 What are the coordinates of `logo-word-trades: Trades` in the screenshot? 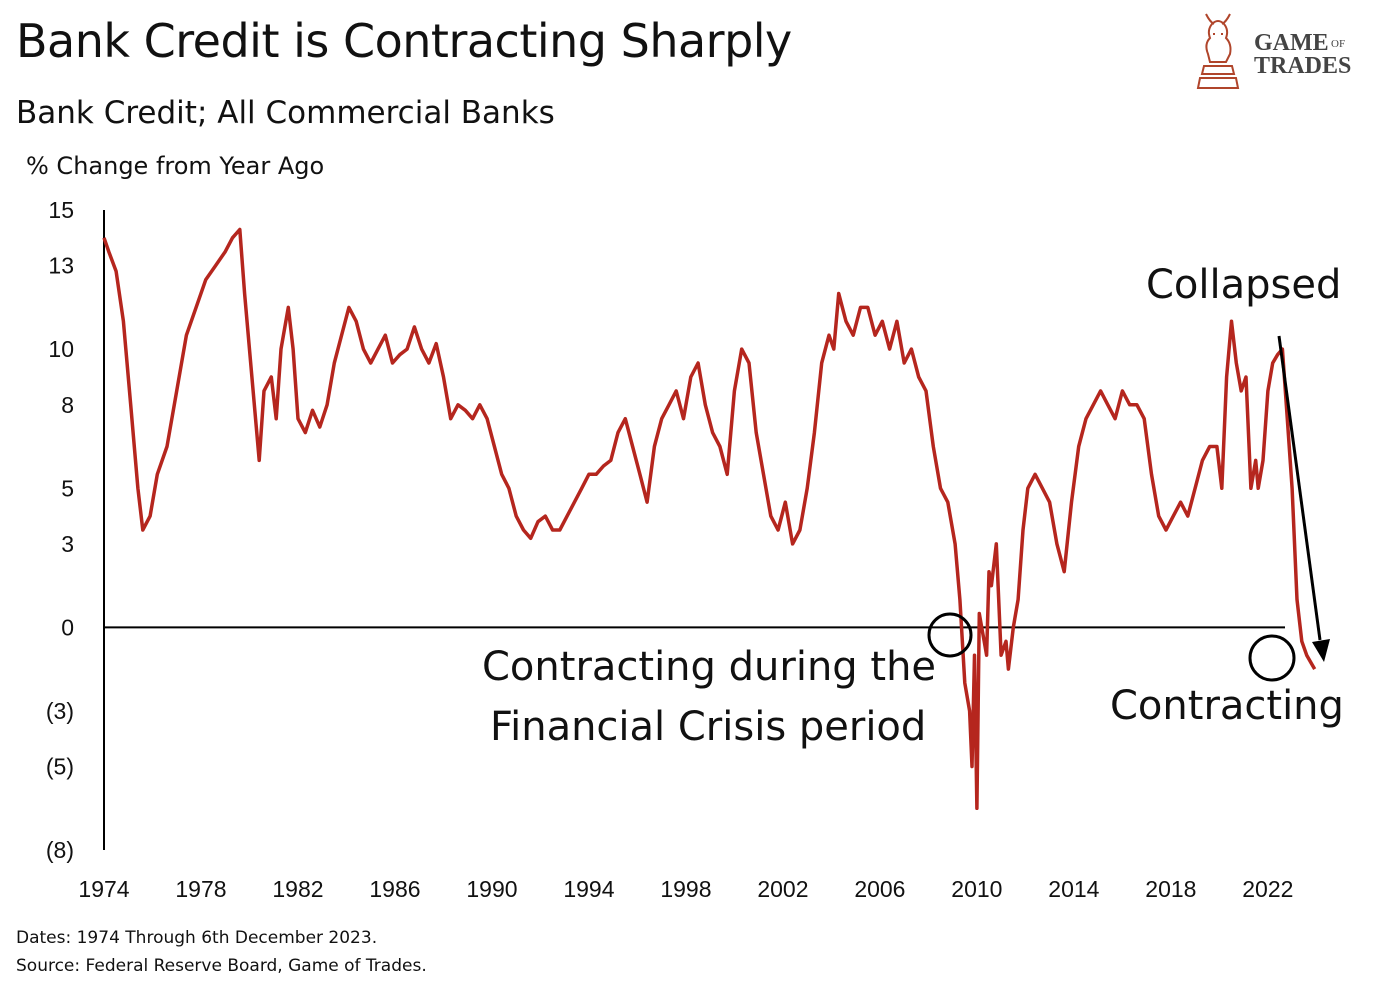 It's located at (1302, 66).